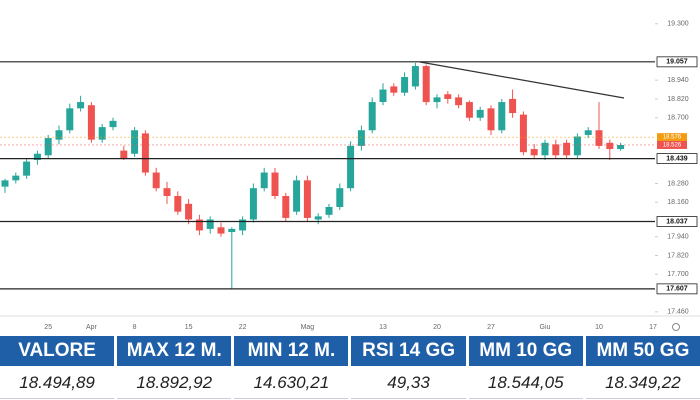 The height and width of the screenshot is (400, 700). I want to click on y-tick-label: 17.460, so click(678, 312).